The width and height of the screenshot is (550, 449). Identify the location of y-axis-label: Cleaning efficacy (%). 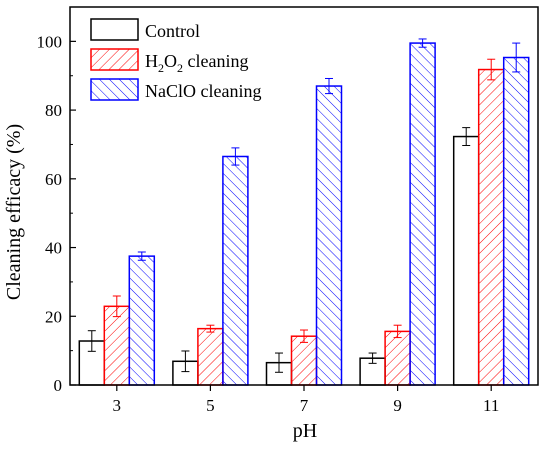
(14, 212).